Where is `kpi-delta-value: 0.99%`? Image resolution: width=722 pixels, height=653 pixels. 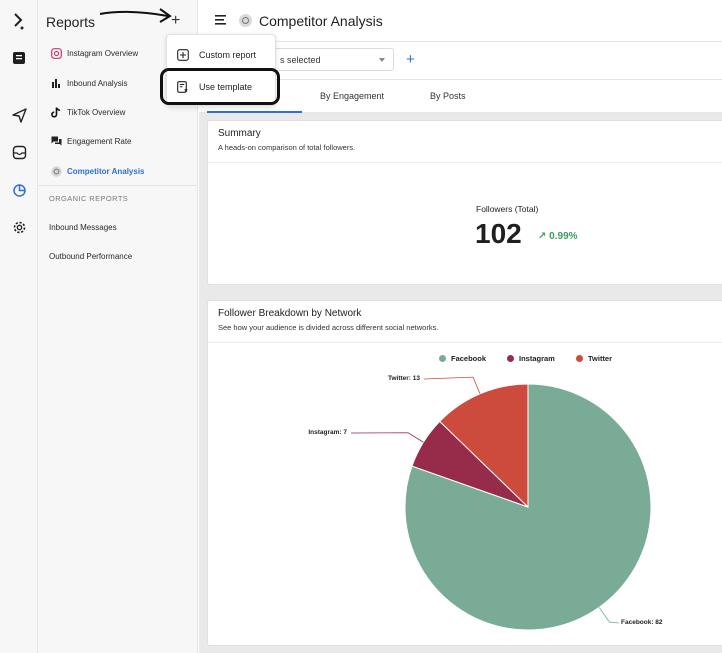 kpi-delta-value: 0.99% is located at coordinates (563, 236).